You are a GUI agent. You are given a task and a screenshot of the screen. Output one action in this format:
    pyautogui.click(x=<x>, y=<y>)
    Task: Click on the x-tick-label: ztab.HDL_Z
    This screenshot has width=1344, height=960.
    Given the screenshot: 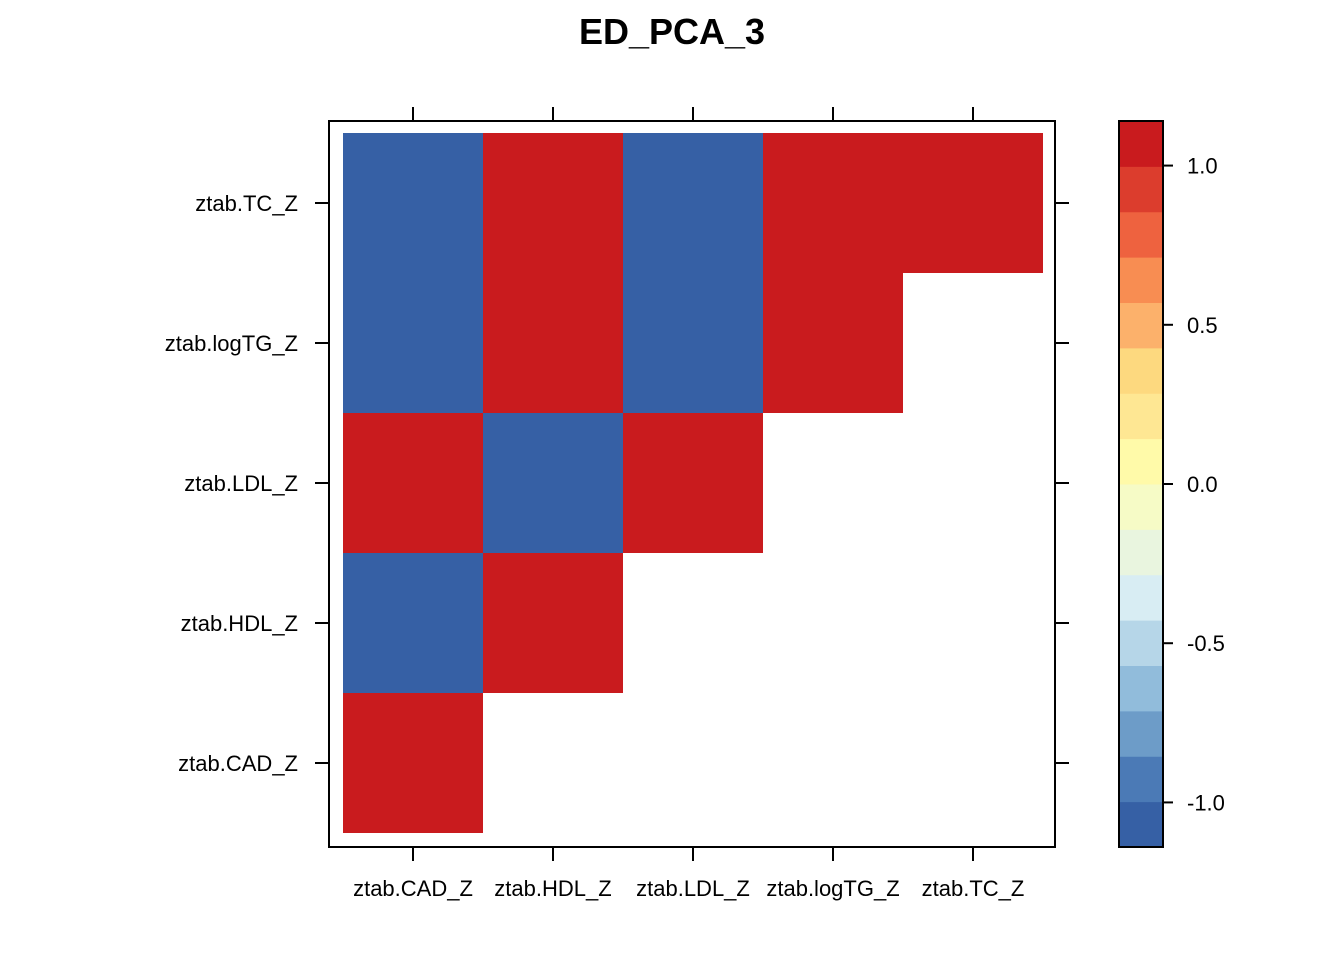 What is the action you would take?
    pyautogui.click(x=552, y=888)
    